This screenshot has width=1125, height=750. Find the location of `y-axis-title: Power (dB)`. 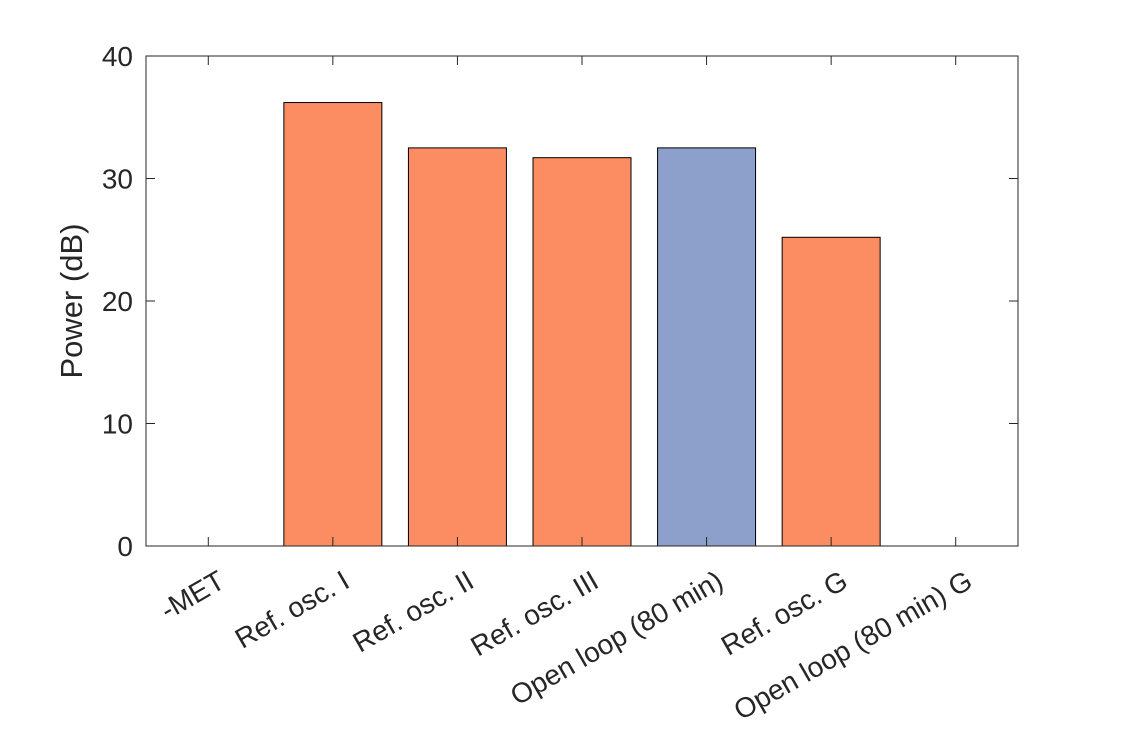

y-axis-title: Power (dB) is located at coordinates (71, 300).